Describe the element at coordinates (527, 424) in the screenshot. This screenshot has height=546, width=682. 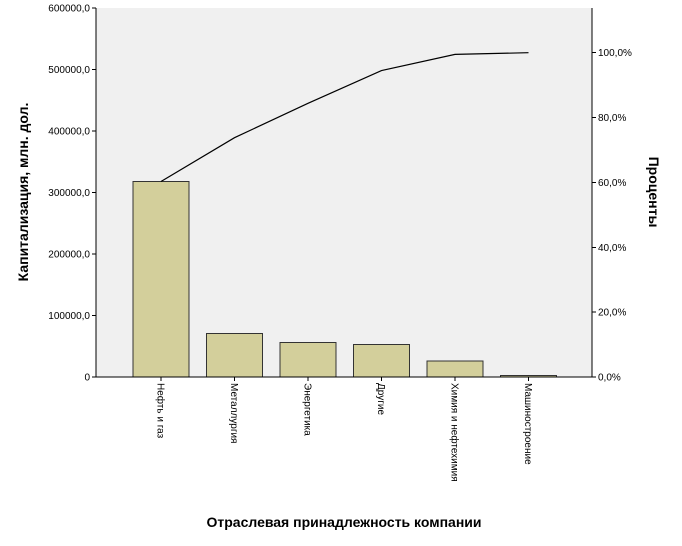
I see `x-tick-label: Машиностроение` at that location.